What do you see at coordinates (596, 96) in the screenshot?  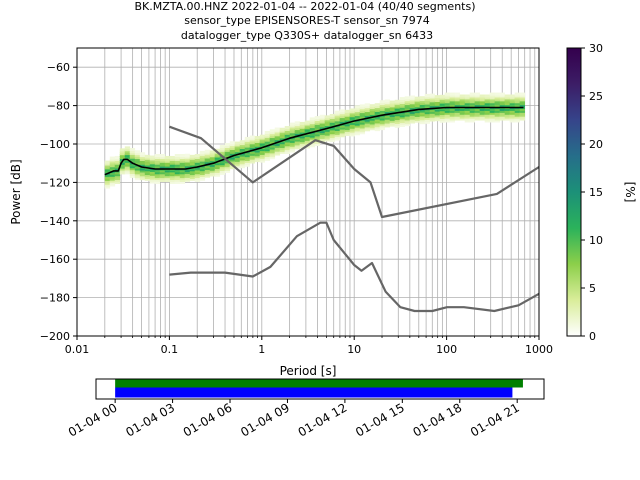 I see `colorbar-tick-label: 25` at bounding box center [596, 96].